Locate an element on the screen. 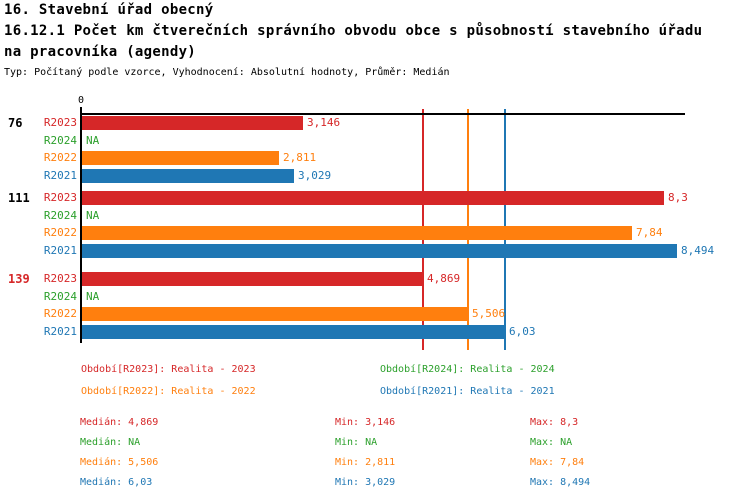 Image resolution: width=750 pixels, height=498 pixels. bar-value-label: 6,03 is located at coordinates (522, 331).